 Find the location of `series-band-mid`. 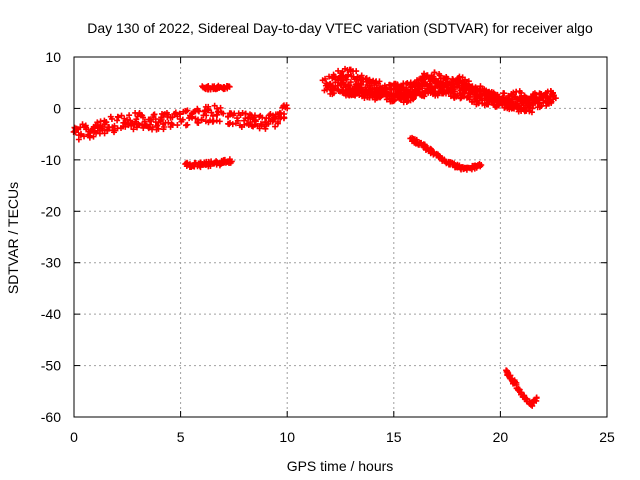

series-band-mid is located at coordinates (257, 117).